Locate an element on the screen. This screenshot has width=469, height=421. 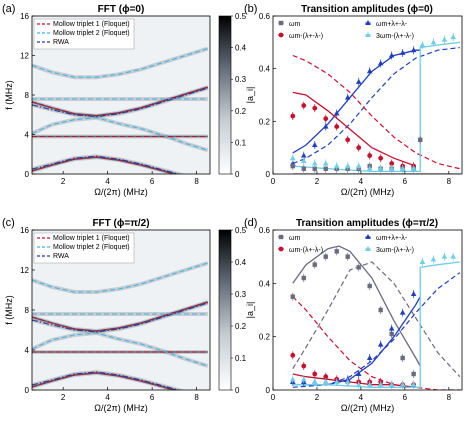
x-tick-label-c: 6 is located at coordinates (152, 397).